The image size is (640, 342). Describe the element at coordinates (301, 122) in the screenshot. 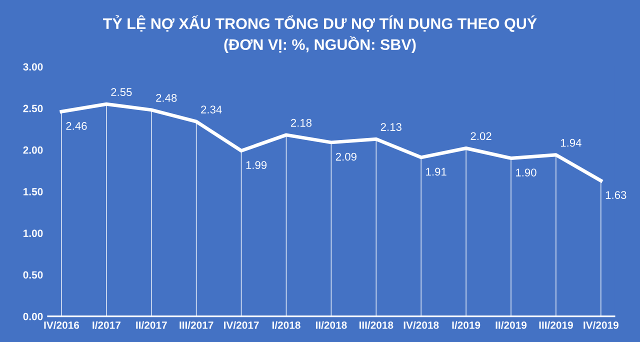

I see `text: 2.18` at that location.